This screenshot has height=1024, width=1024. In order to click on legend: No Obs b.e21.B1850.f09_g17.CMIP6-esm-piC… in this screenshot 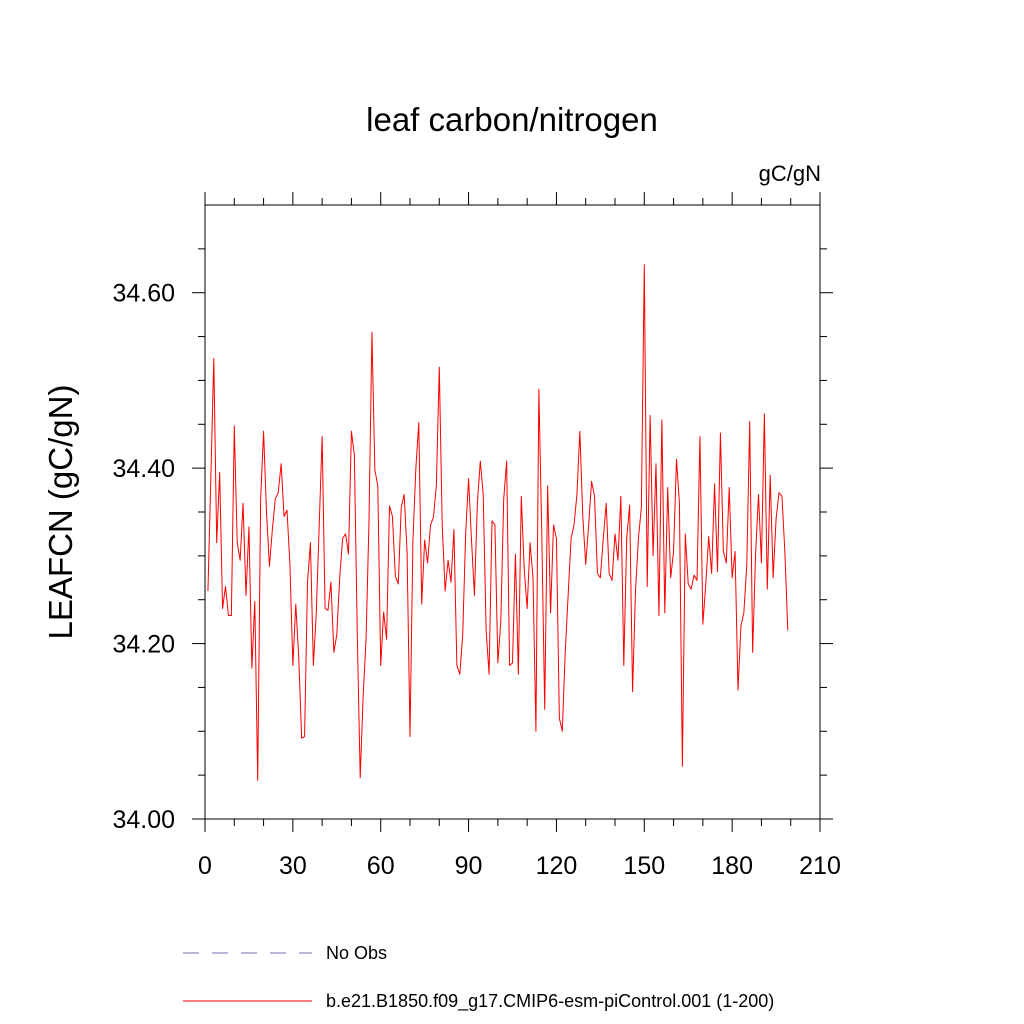, I will do `click(478, 977)`.